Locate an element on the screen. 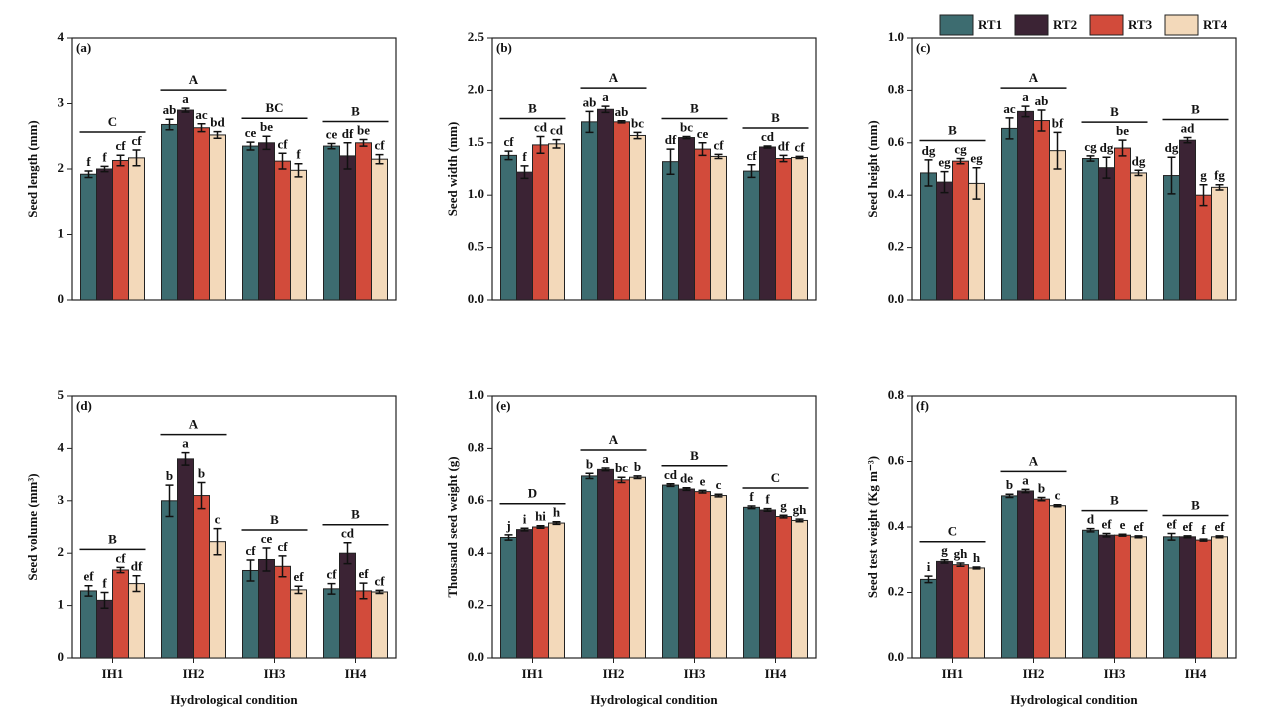 The image size is (1266, 726). significance-letter: i is located at coordinates (525, 518).